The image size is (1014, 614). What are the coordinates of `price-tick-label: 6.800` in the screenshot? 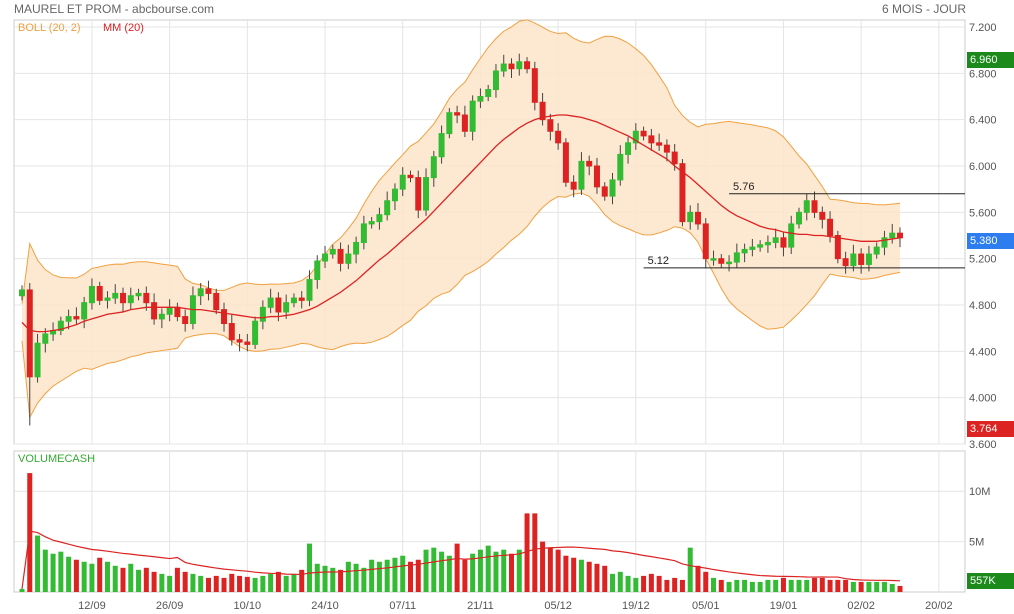 It's located at (983, 74).